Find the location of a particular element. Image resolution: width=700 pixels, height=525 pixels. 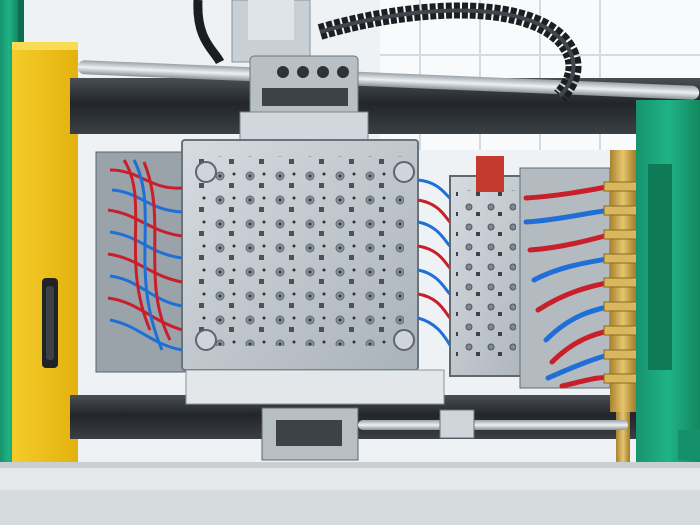

yellow-safety-guard is located at coordinates (45, 262).